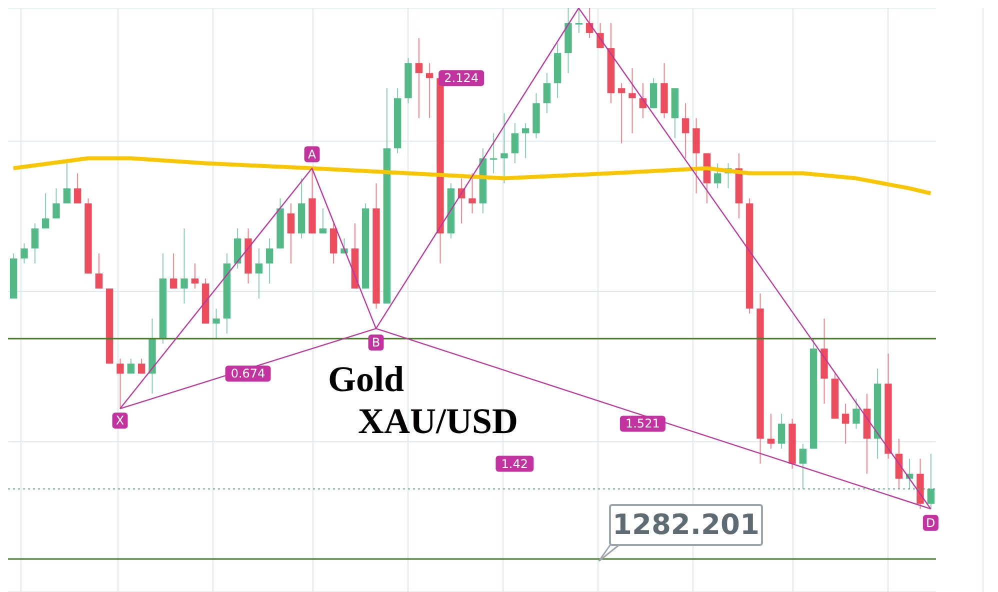 The height and width of the screenshot is (592, 998). Describe the element at coordinates (642, 423) in the screenshot. I see `annotation: 1.521` at that location.